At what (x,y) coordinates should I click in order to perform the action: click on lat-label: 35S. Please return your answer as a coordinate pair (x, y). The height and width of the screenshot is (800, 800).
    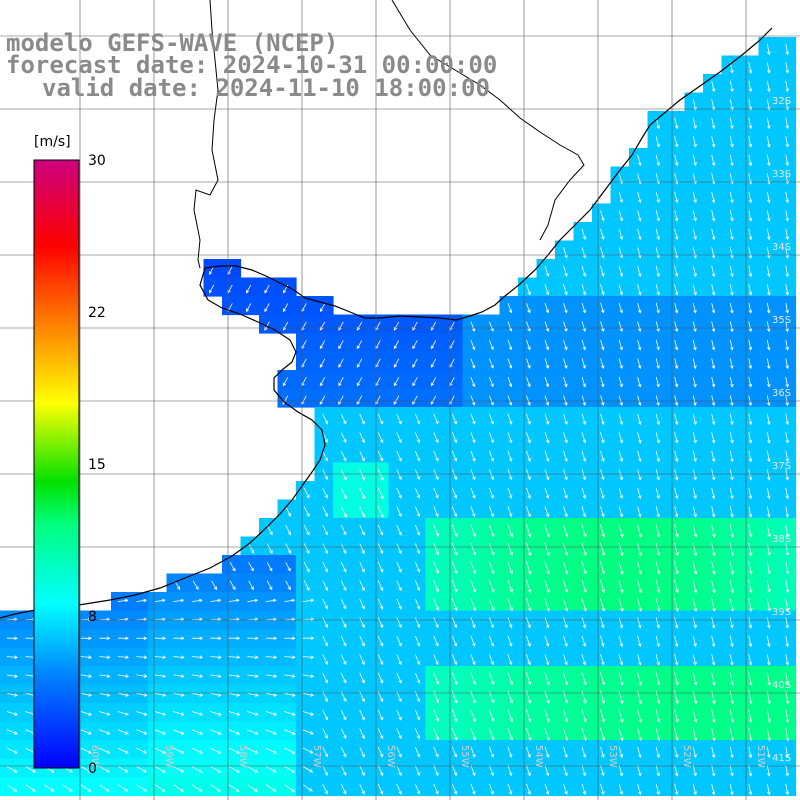
    Looking at the image, I should click on (781, 320).